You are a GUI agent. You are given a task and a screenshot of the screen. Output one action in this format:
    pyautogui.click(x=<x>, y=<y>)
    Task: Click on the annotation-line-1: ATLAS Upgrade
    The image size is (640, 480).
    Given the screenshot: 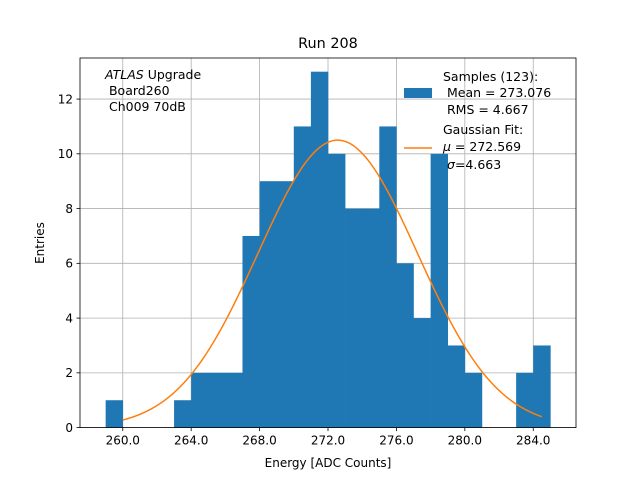 What is the action you would take?
    pyautogui.click(x=152, y=74)
    